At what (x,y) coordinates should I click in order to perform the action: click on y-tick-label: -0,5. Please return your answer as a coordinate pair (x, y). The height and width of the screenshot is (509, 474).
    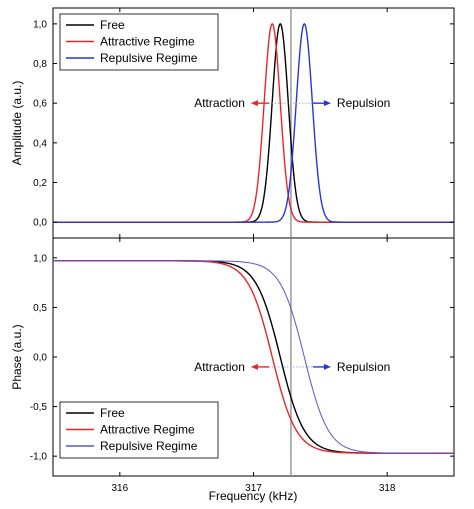
    Looking at the image, I should click on (39, 407).